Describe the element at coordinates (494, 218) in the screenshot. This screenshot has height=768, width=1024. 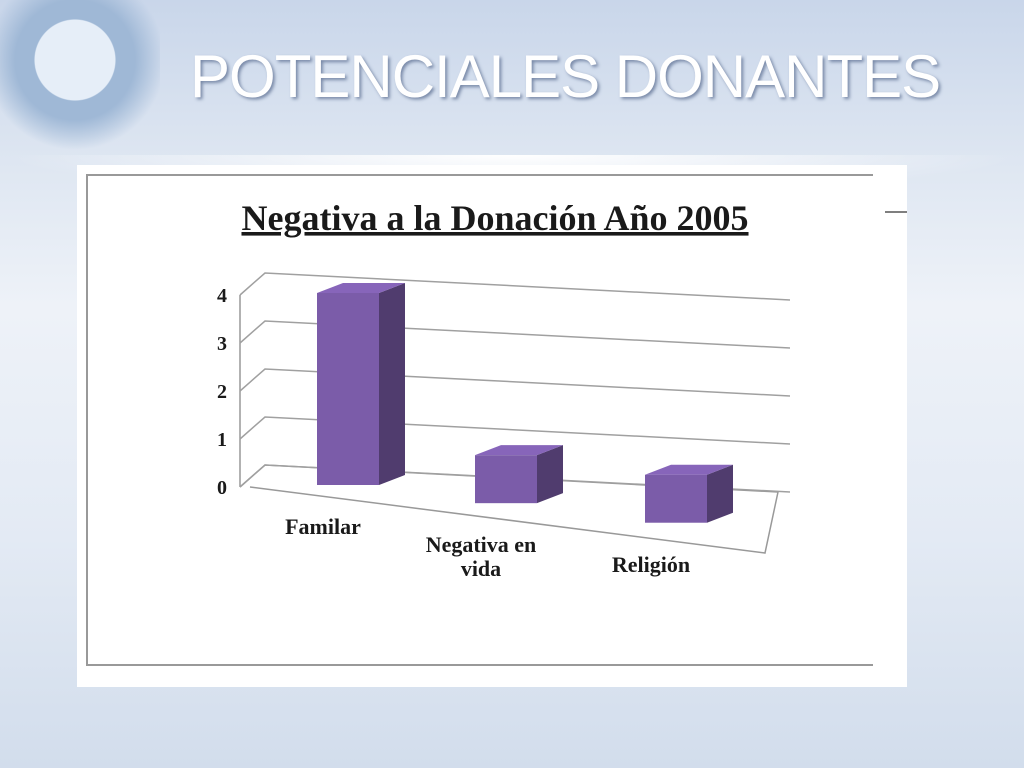
I see `chart-title: Negativa a la Donación Año 2005` at that location.